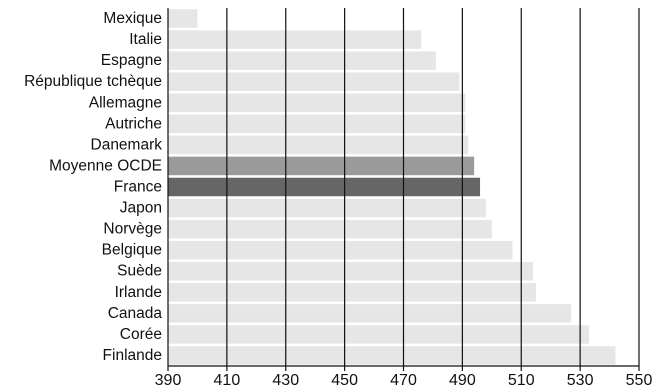 This screenshot has width=668, height=392. Describe the element at coordinates (131, 60) in the screenshot. I see `category-label-espagne: Espagne` at that location.